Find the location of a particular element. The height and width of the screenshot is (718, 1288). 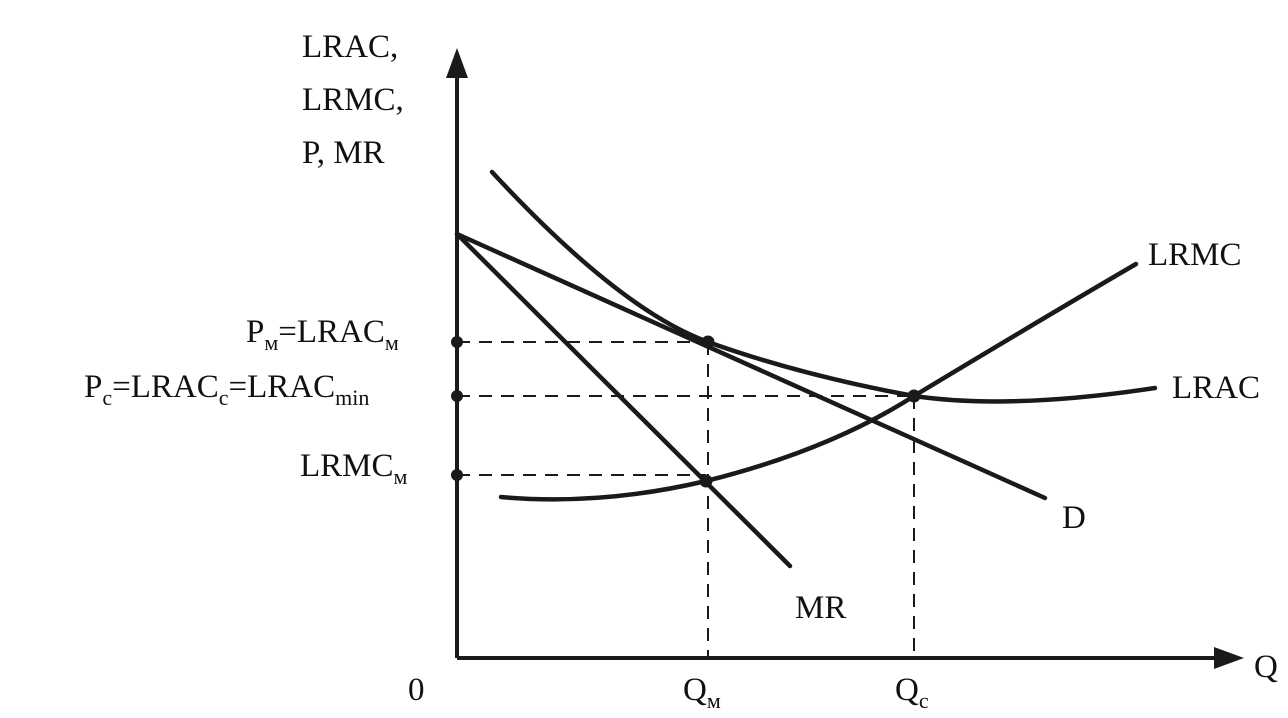

pc-axis-point is located at coordinates (457, 396).